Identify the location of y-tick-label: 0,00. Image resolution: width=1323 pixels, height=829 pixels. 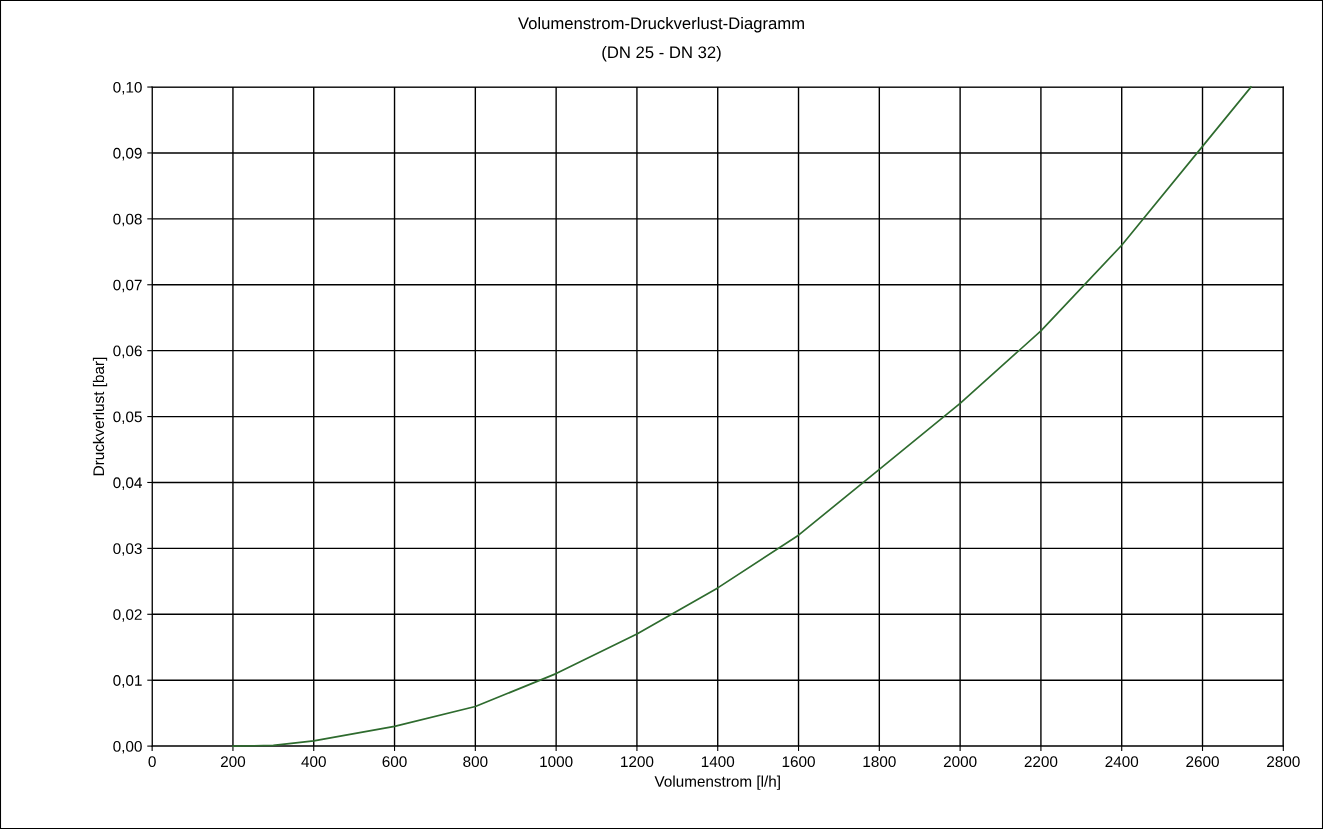
(127, 747).